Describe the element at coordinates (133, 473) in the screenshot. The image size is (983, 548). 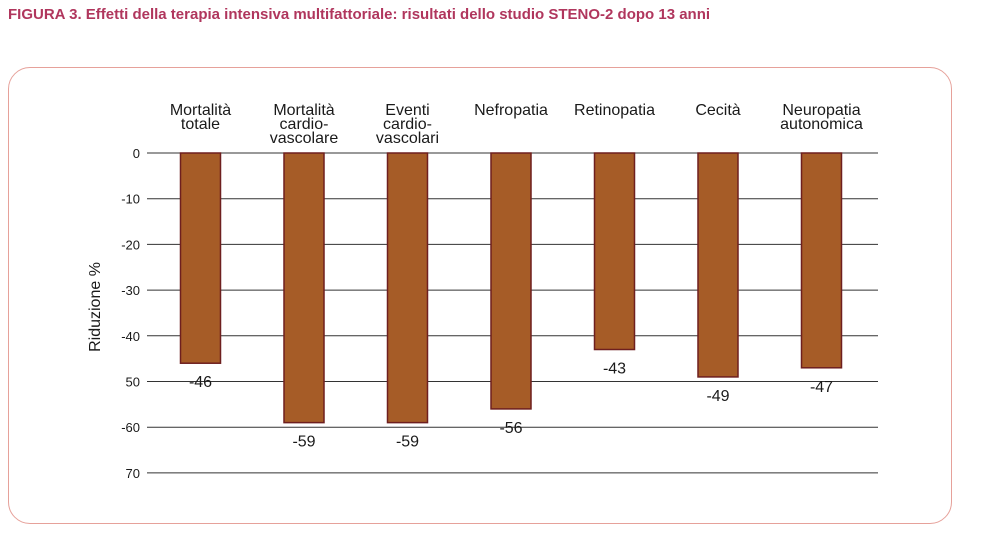
I see `y-tick-label: 70` at that location.